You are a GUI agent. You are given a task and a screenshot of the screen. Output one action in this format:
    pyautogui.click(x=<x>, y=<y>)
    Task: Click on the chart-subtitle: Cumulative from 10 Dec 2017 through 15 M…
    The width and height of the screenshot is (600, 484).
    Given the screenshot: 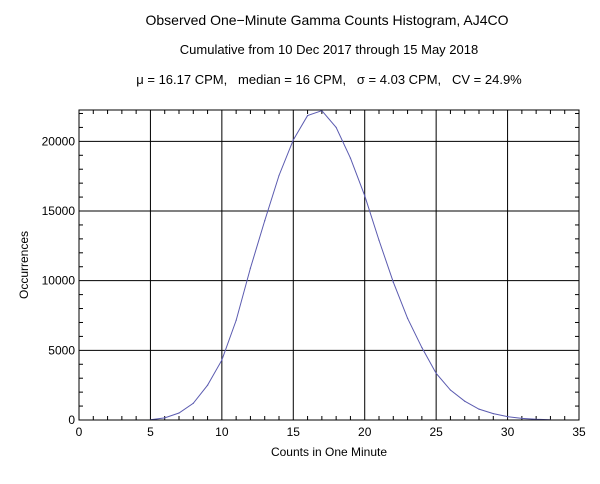 What is the action you would take?
    pyautogui.click(x=329, y=49)
    